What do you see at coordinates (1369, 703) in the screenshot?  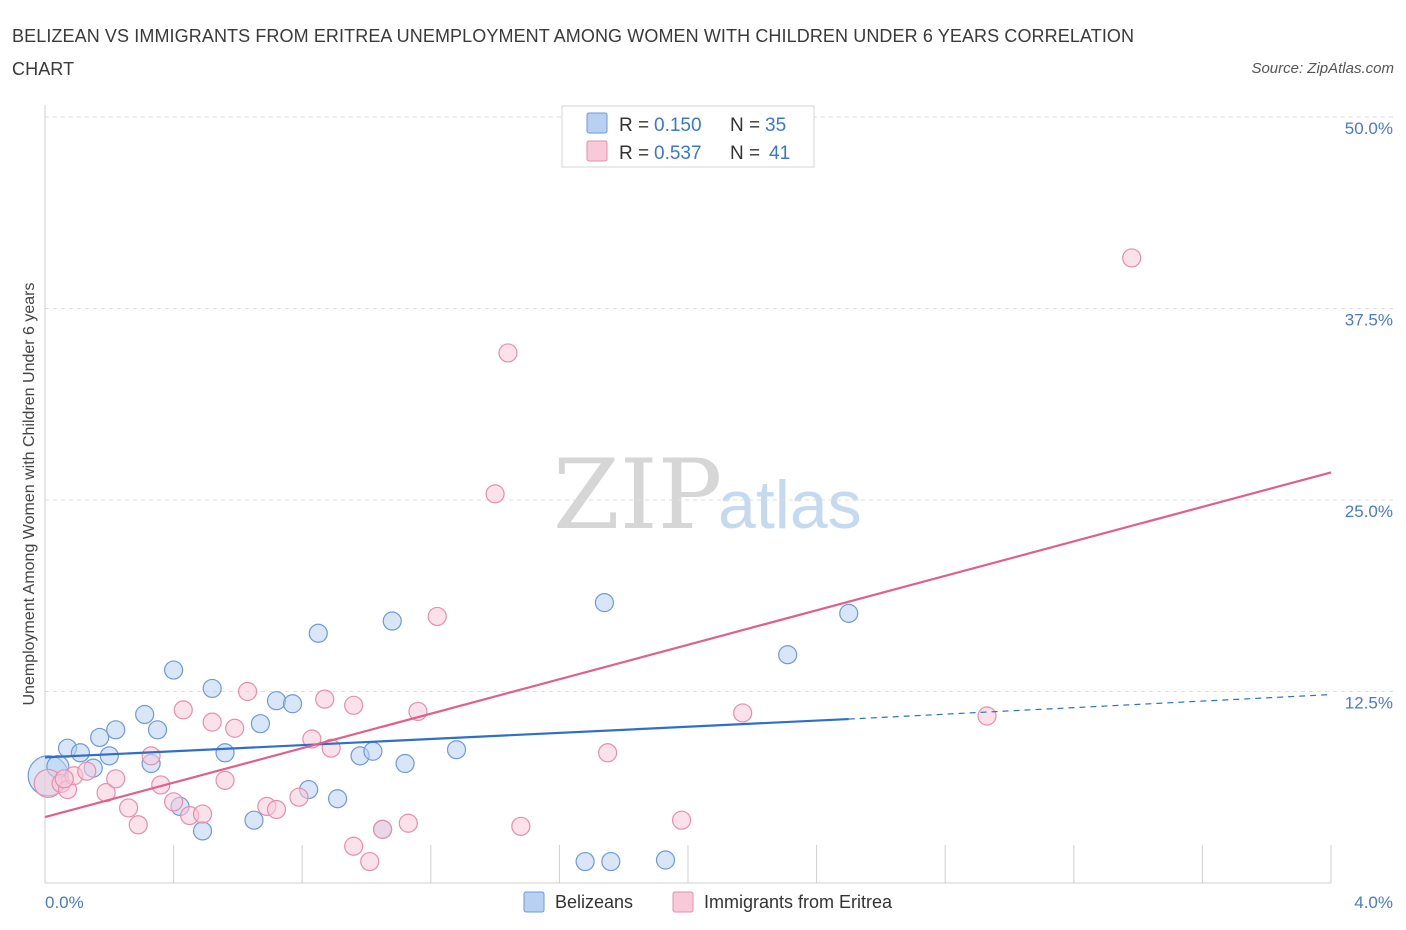 I see `y-tick-label-0: 12.5%` at bounding box center [1369, 703].